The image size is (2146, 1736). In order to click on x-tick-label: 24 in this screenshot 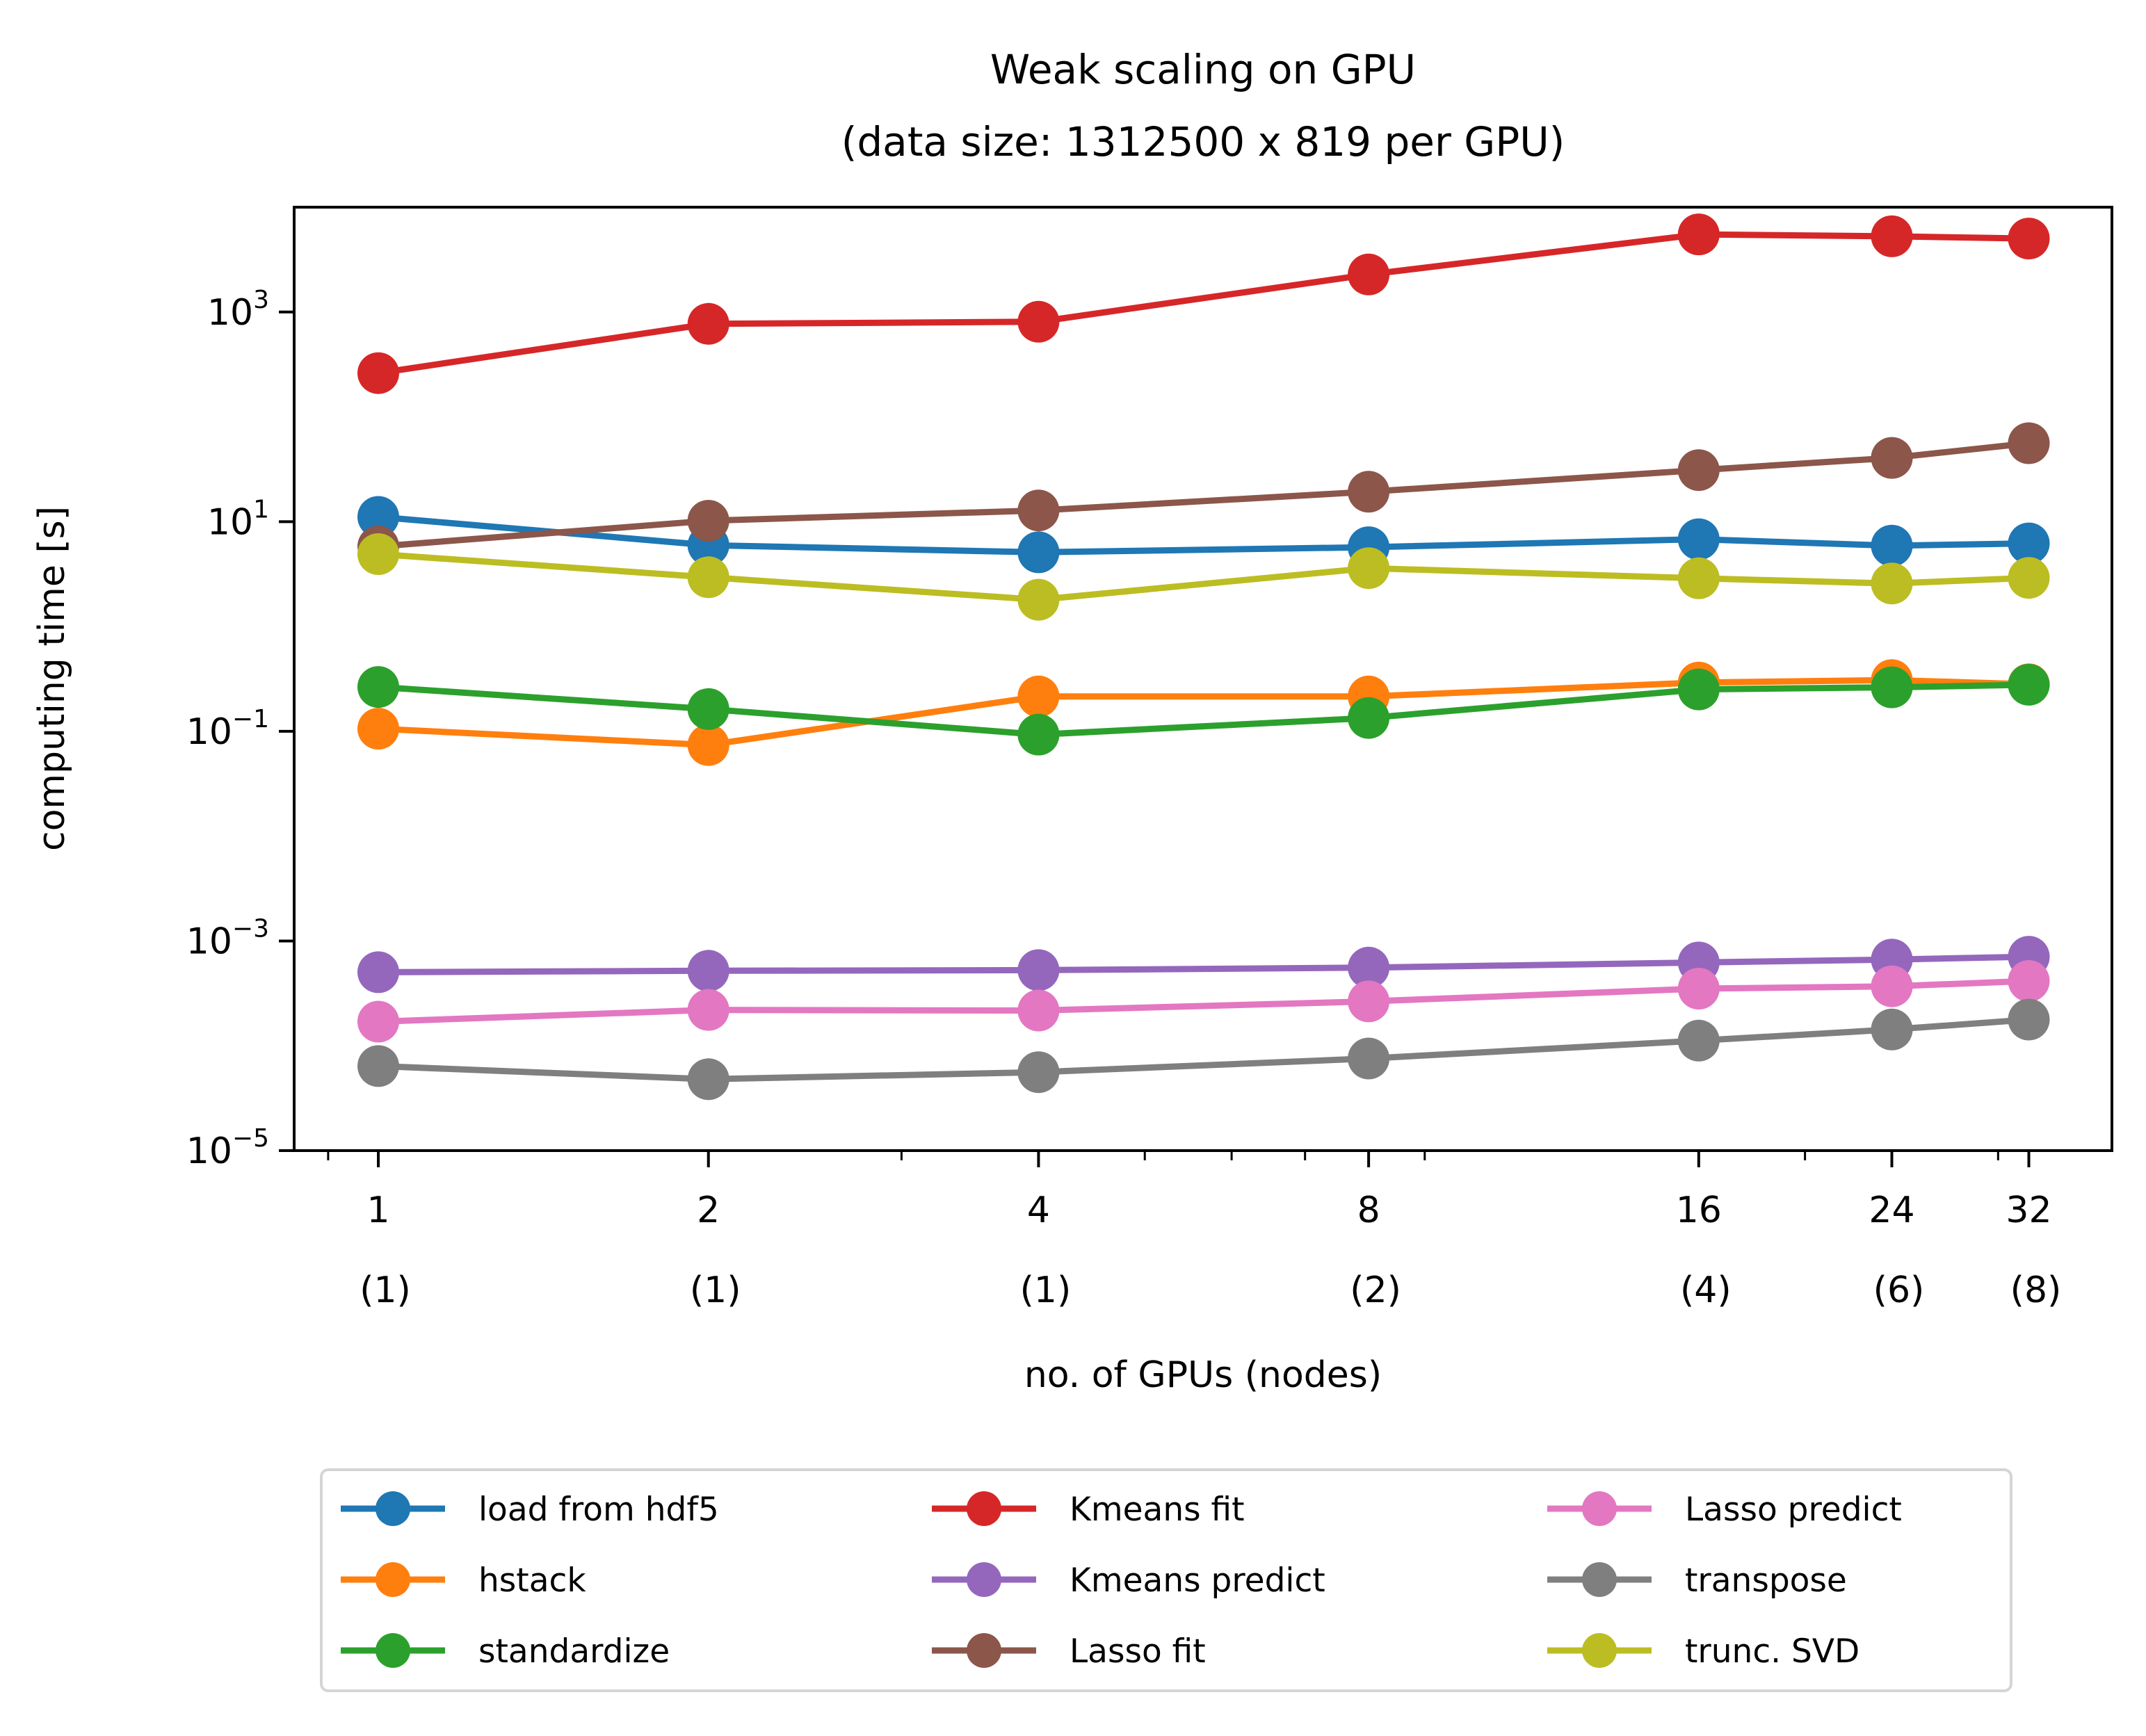, I will do `click(1891, 1210)`.